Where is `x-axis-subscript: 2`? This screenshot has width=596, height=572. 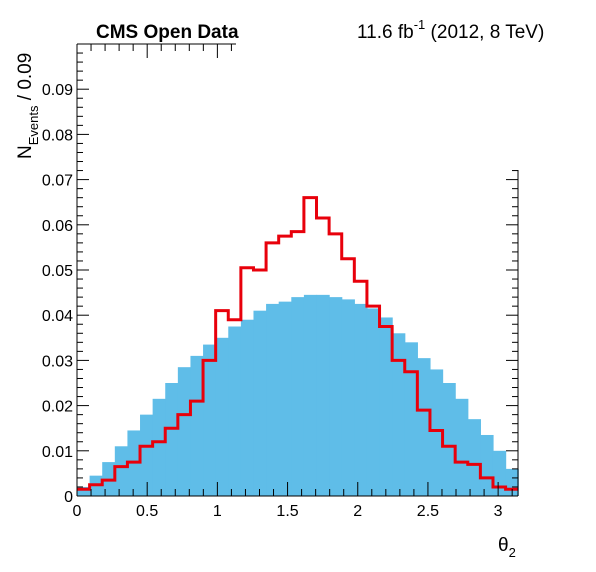
x-axis-subscript: 2 is located at coordinates (512, 552).